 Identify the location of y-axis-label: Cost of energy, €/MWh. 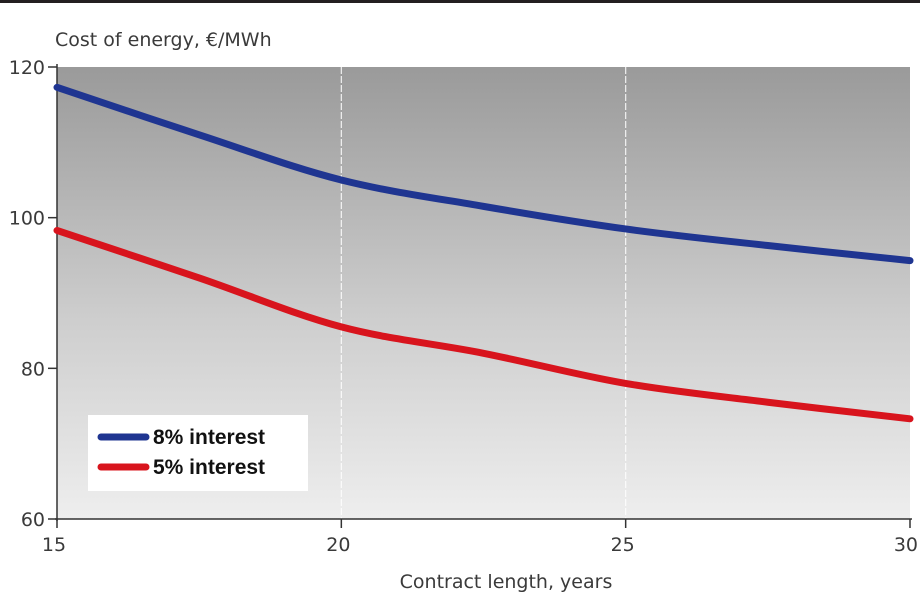
(163, 40).